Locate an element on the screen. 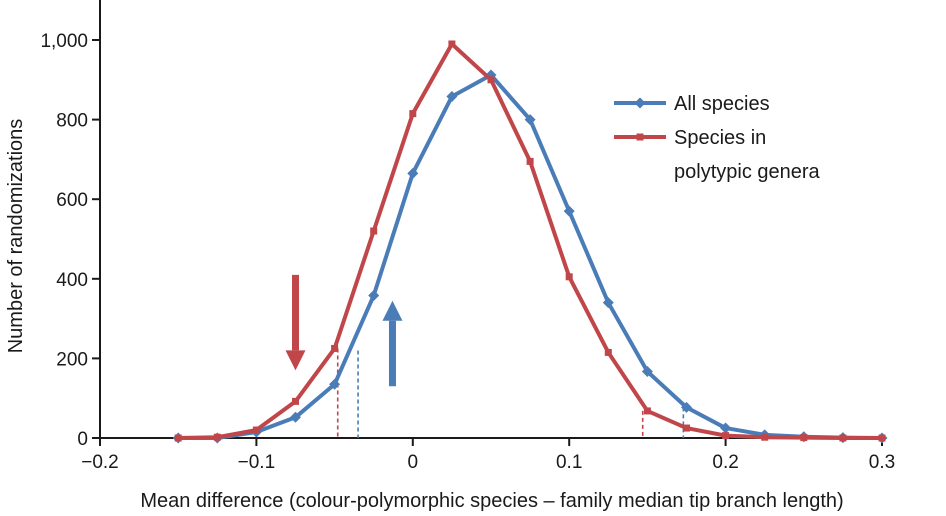 The width and height of the screenshot is (946, 516). y-tick-label: 0 is located at coordinates (82, 439).